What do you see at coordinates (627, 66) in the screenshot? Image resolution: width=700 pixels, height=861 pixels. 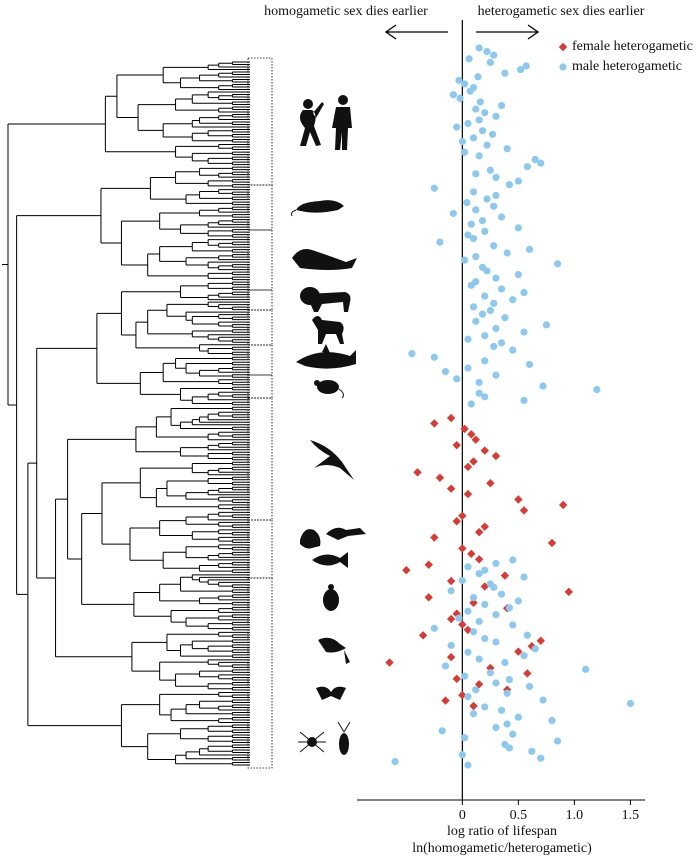 I see `legend-label: male heterogametic` at bounding box center [627, 66].